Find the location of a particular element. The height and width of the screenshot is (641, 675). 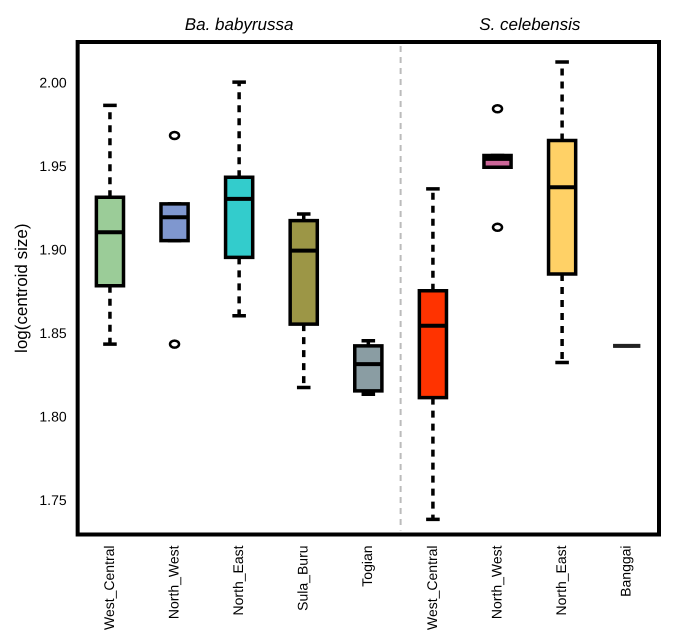

y-axis-title: log(centroid size) is located at coordinates (21, 288).